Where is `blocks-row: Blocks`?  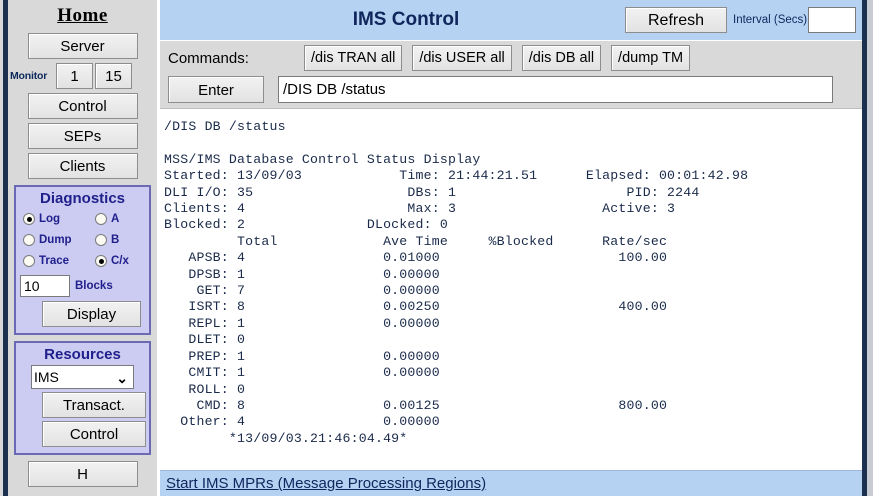
blocks-row: Blocks is located at coordinates (84, 286).